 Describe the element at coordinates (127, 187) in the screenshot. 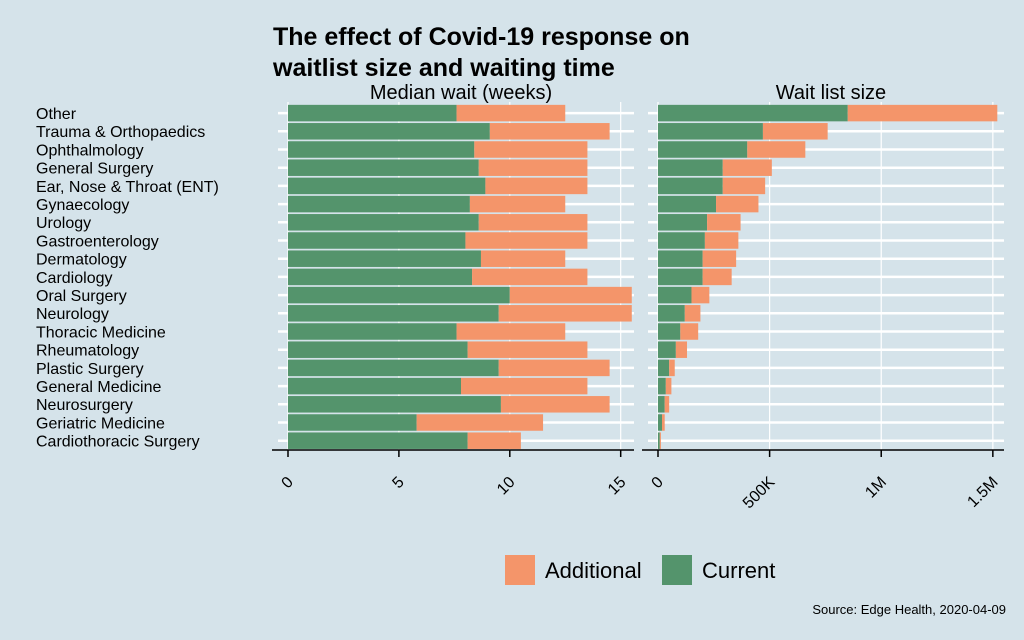

I see `category-label: Ear, Nose & Throat (ENT)` at that location.